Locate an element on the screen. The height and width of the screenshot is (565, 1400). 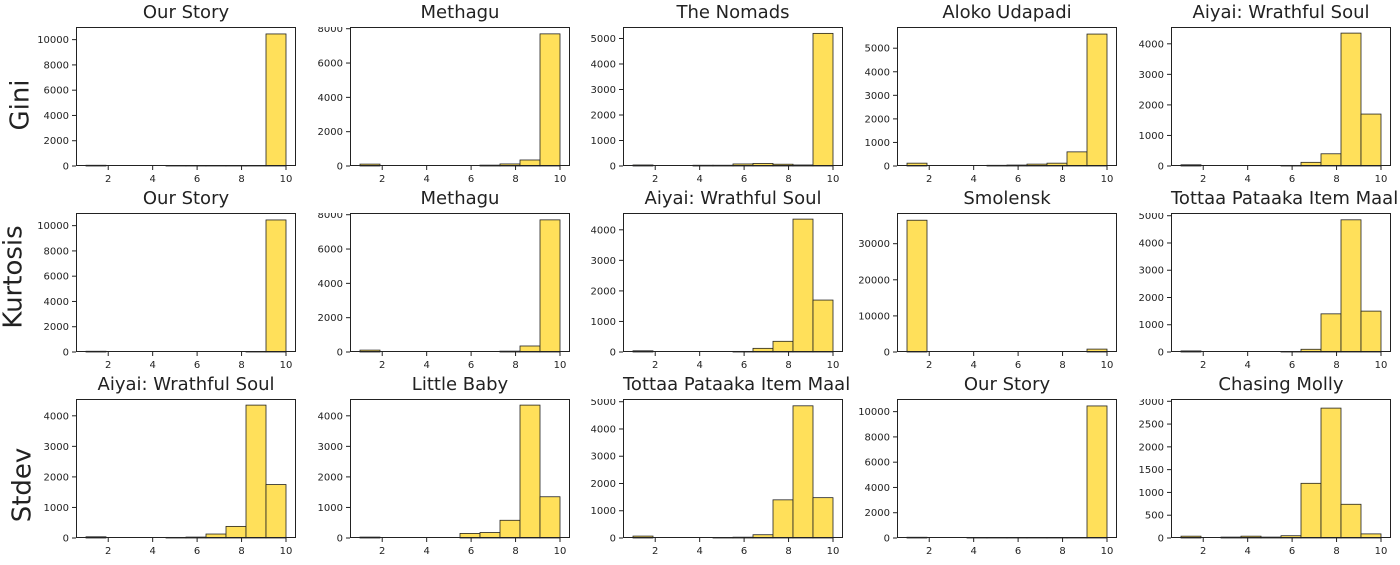
y-tick-label: 500 is located at coordinates (1154, 516).